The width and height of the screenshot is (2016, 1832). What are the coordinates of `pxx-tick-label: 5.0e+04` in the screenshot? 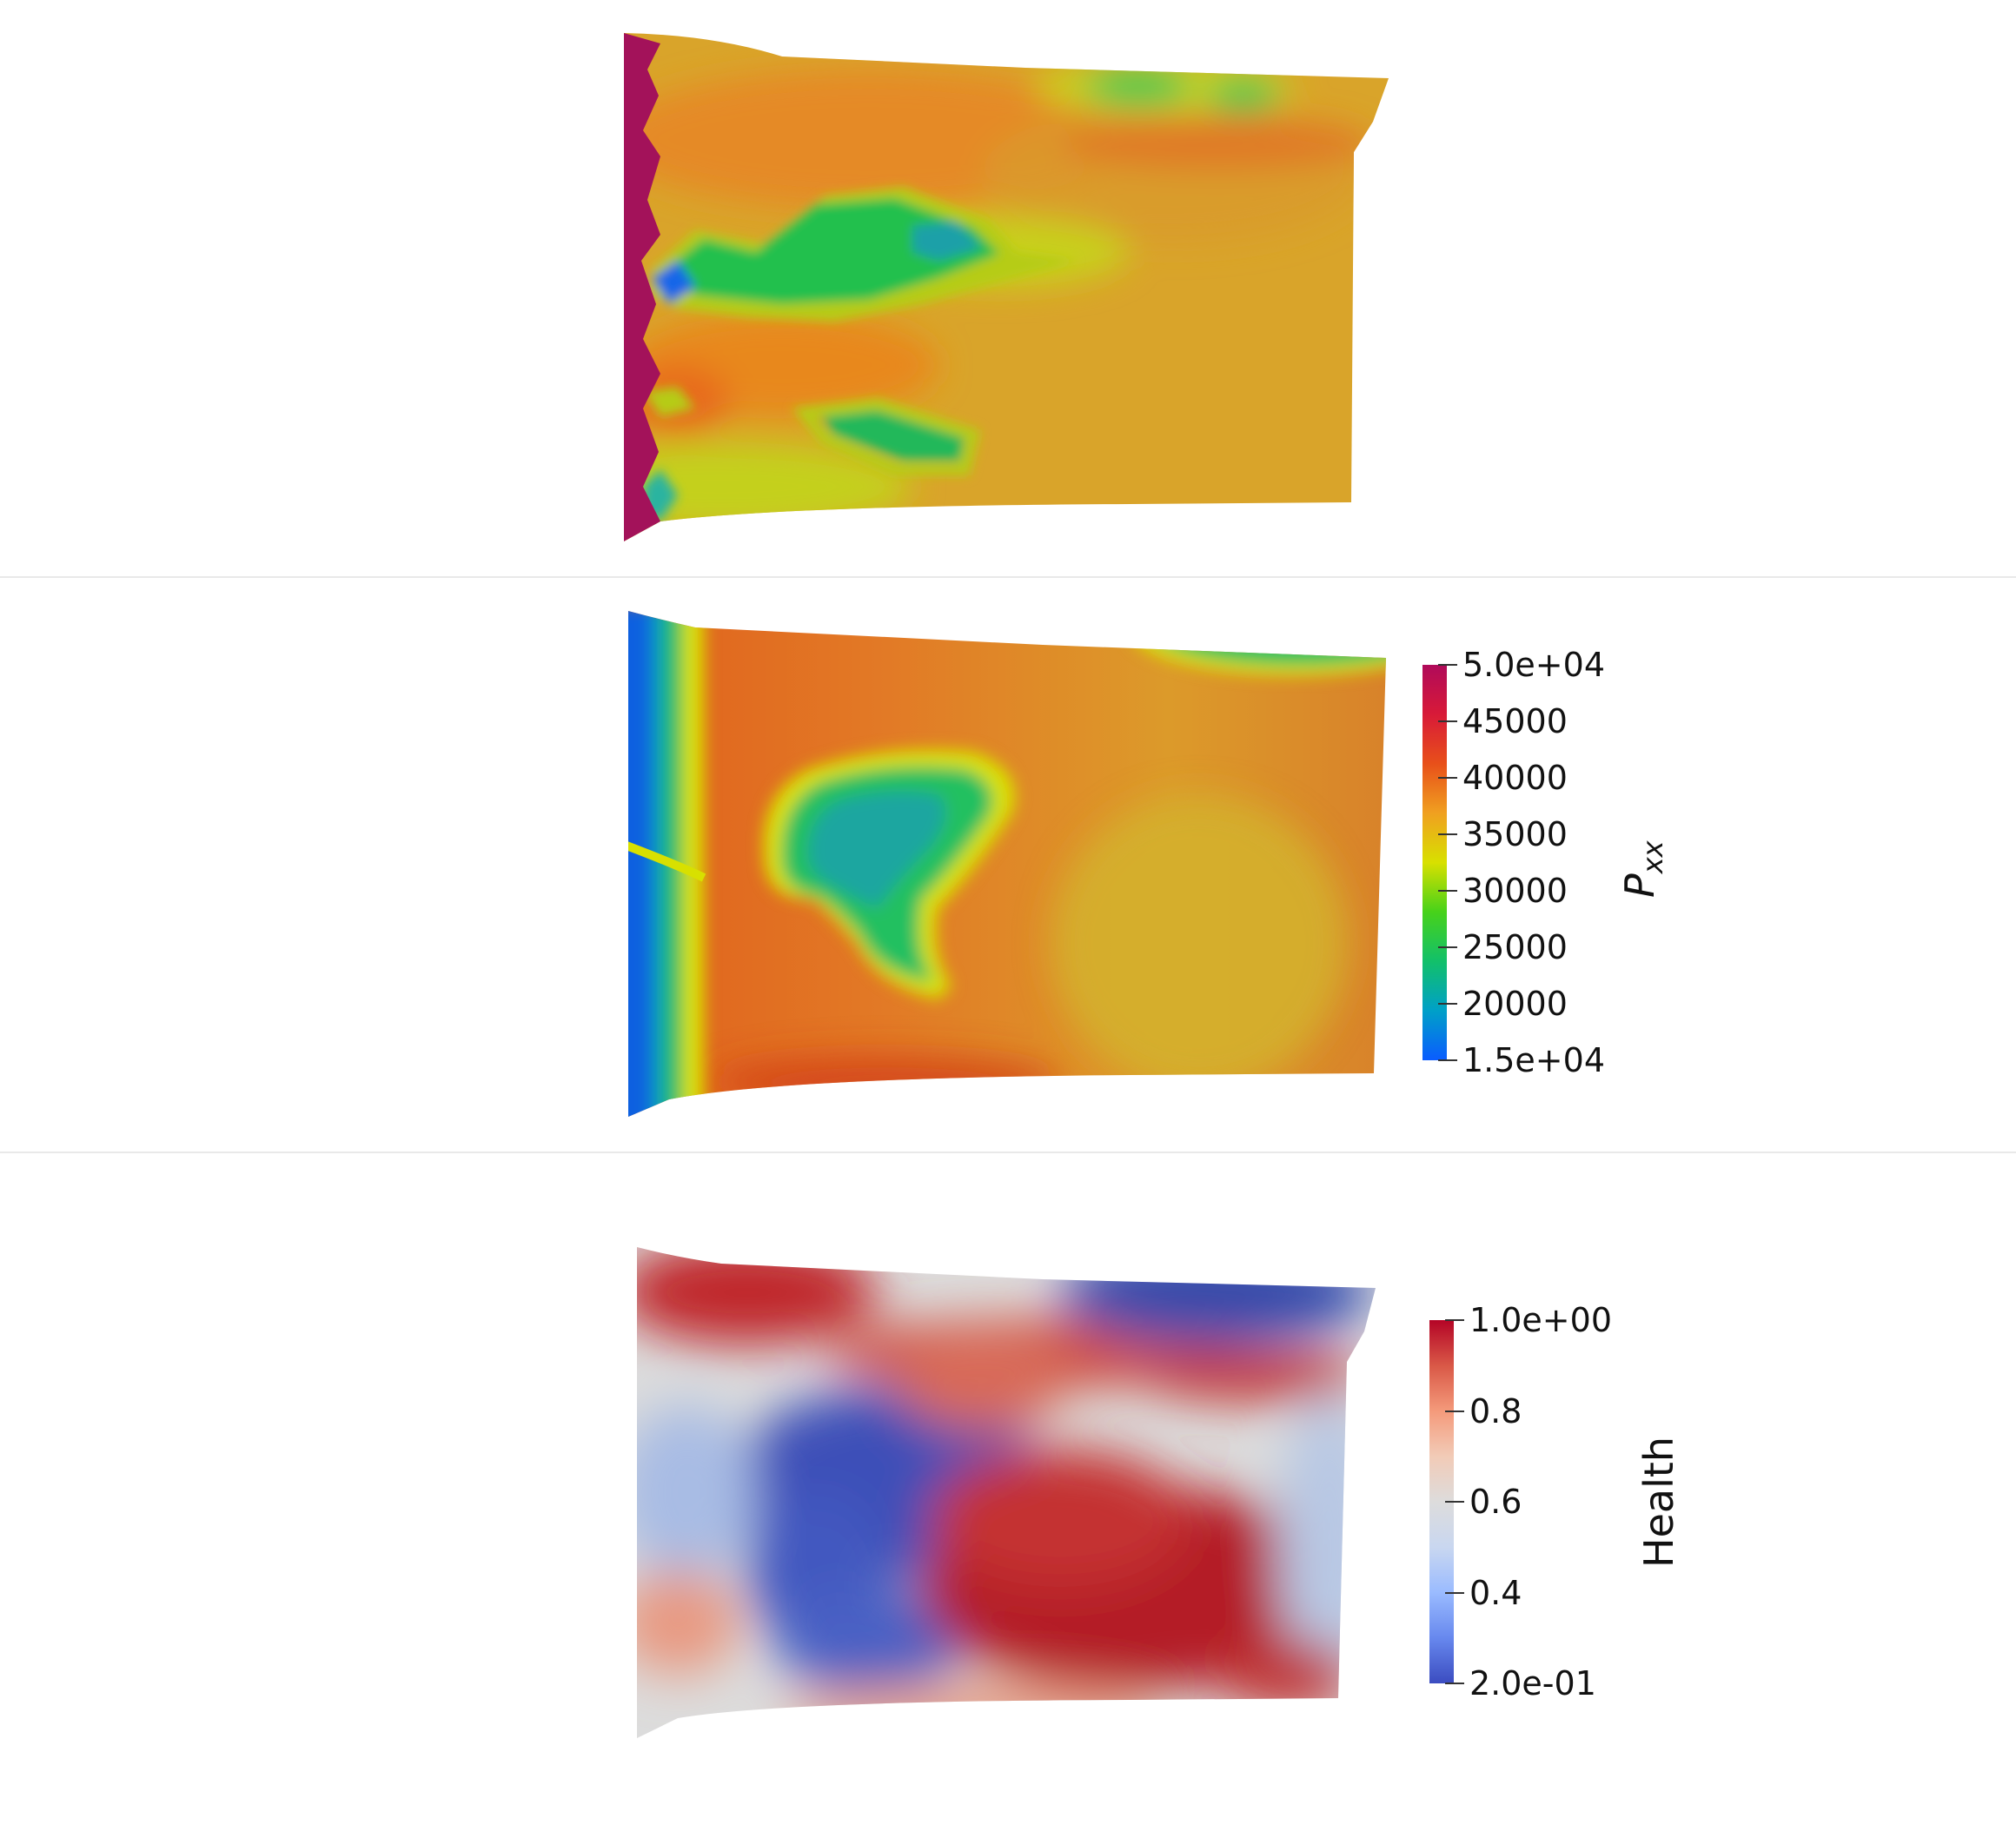 It's located at (1534, 665).